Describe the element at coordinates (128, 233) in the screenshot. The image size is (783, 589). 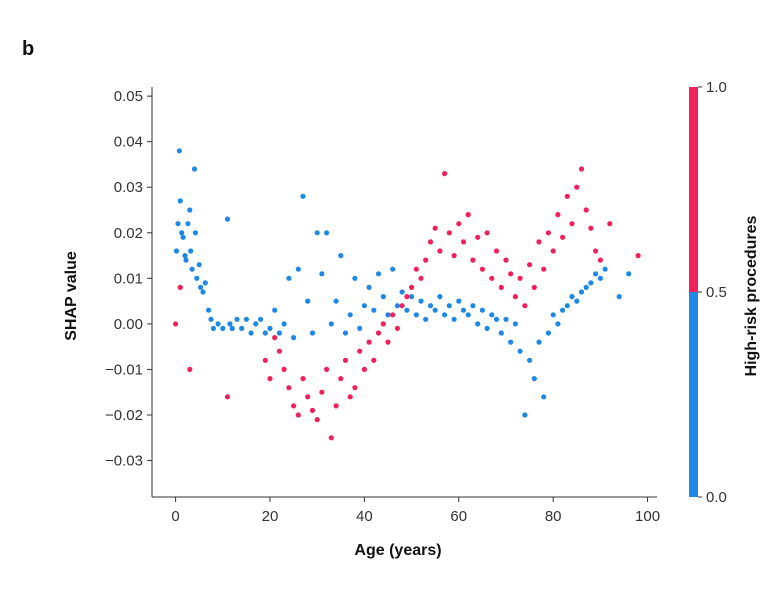
I see `y-tick-label: 0.02` at that location.